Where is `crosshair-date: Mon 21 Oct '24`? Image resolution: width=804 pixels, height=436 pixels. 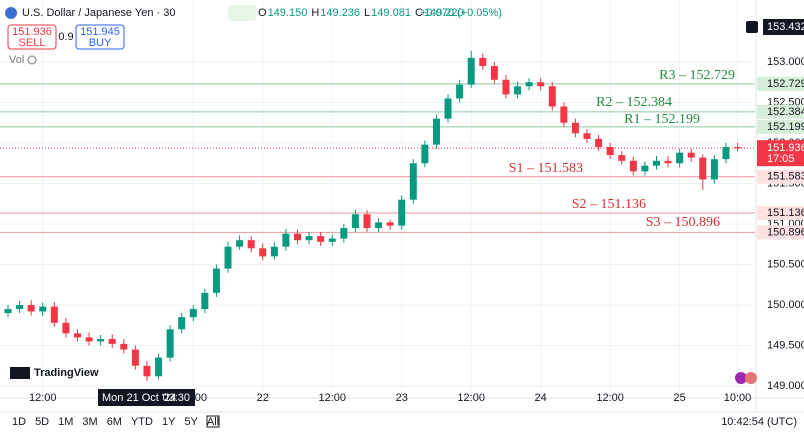 crosshair-date: Mon 21 Oct '24 is located at coordinates (139, 398).